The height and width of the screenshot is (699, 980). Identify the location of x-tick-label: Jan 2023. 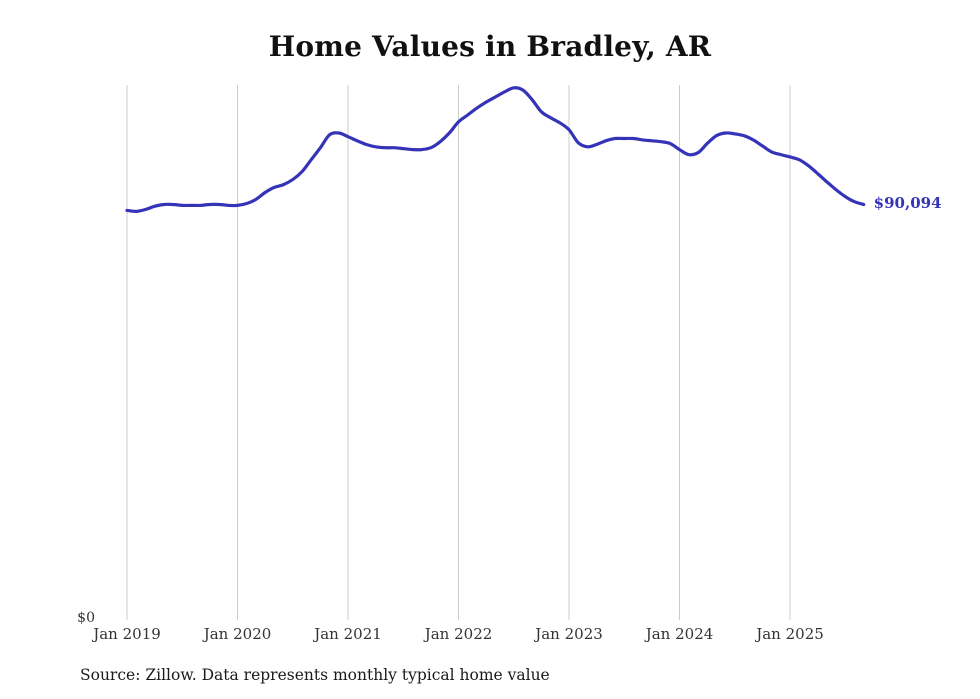
(569, 634).